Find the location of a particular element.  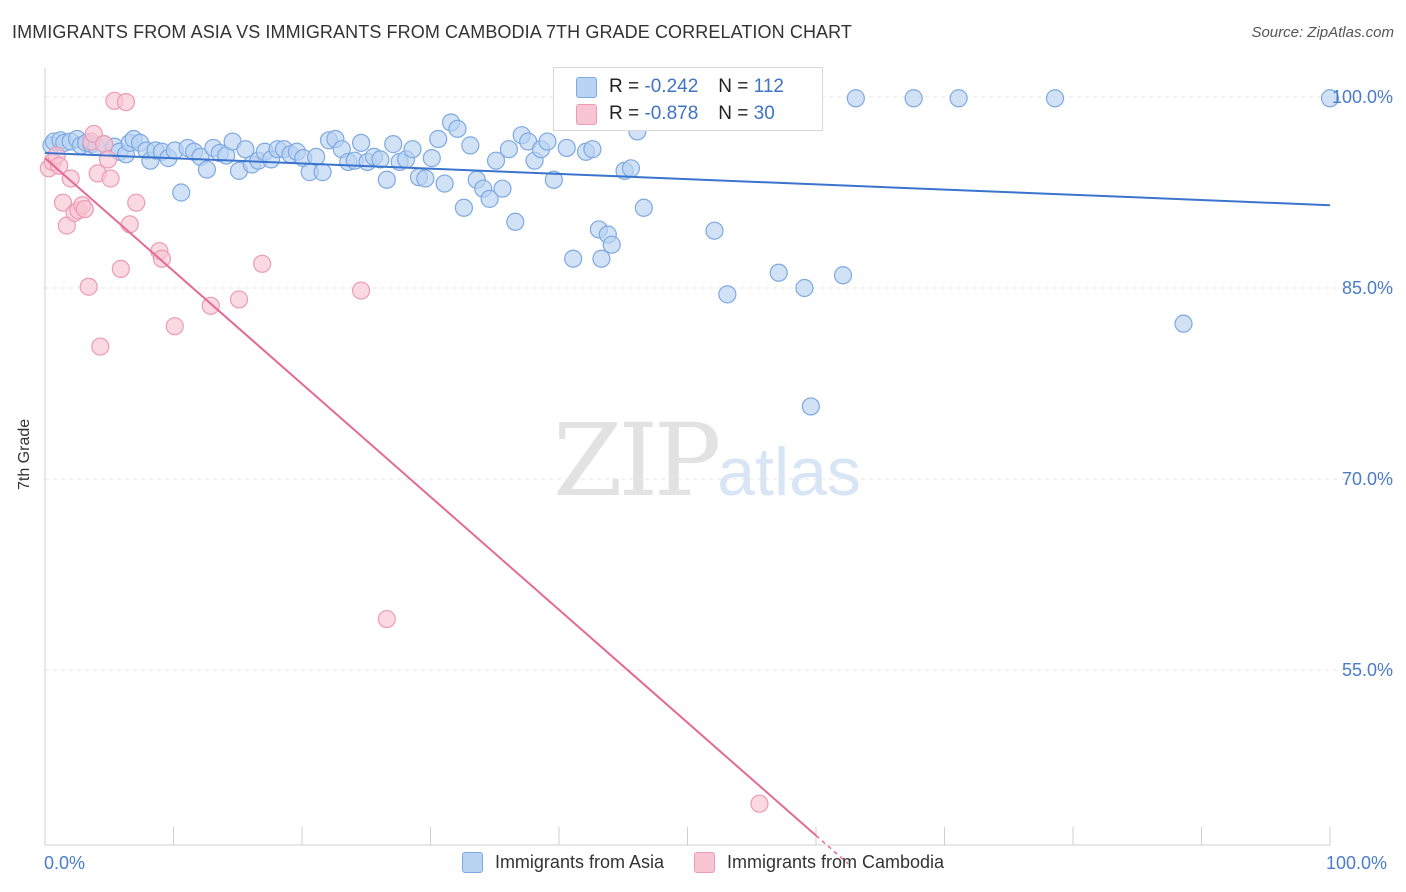

legend-row-asia: R = -0.242 N = 112 is located at coordinates (680, 87).